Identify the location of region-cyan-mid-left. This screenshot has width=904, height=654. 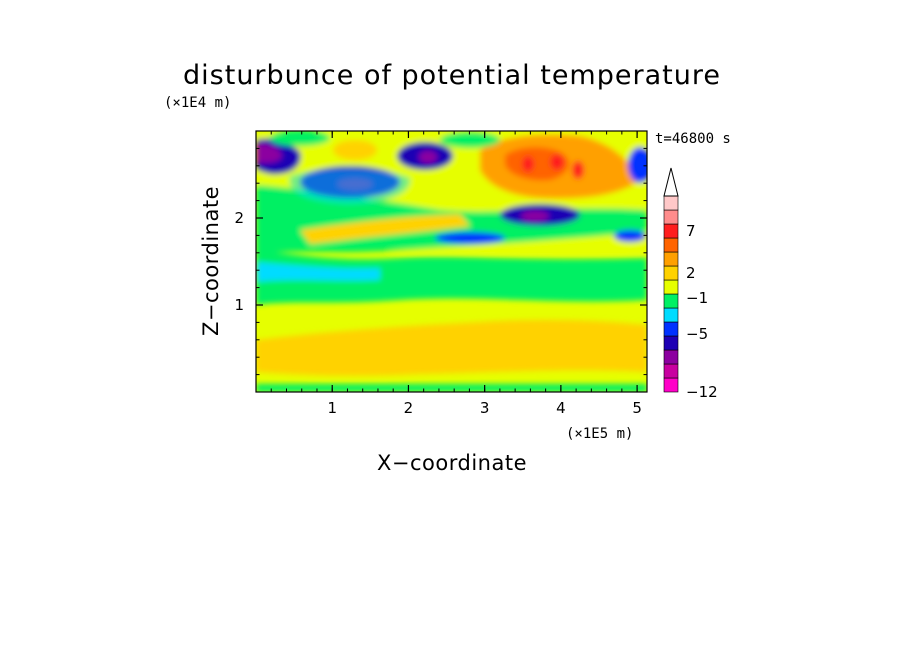
(350, 186).